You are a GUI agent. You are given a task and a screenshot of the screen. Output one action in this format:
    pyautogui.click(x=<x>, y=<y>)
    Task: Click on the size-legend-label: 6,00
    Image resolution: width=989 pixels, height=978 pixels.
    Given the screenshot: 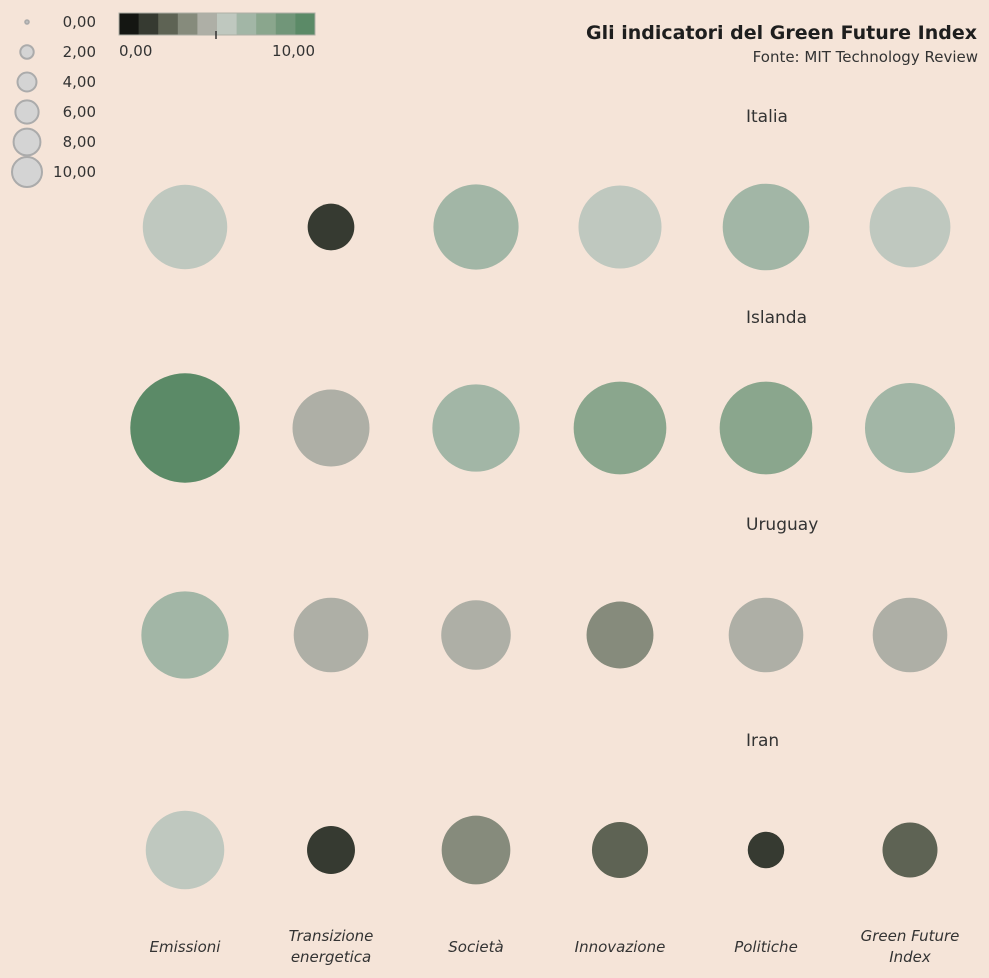 What is the action you would take?
    pyautogui.click(x=79, y=112)
    